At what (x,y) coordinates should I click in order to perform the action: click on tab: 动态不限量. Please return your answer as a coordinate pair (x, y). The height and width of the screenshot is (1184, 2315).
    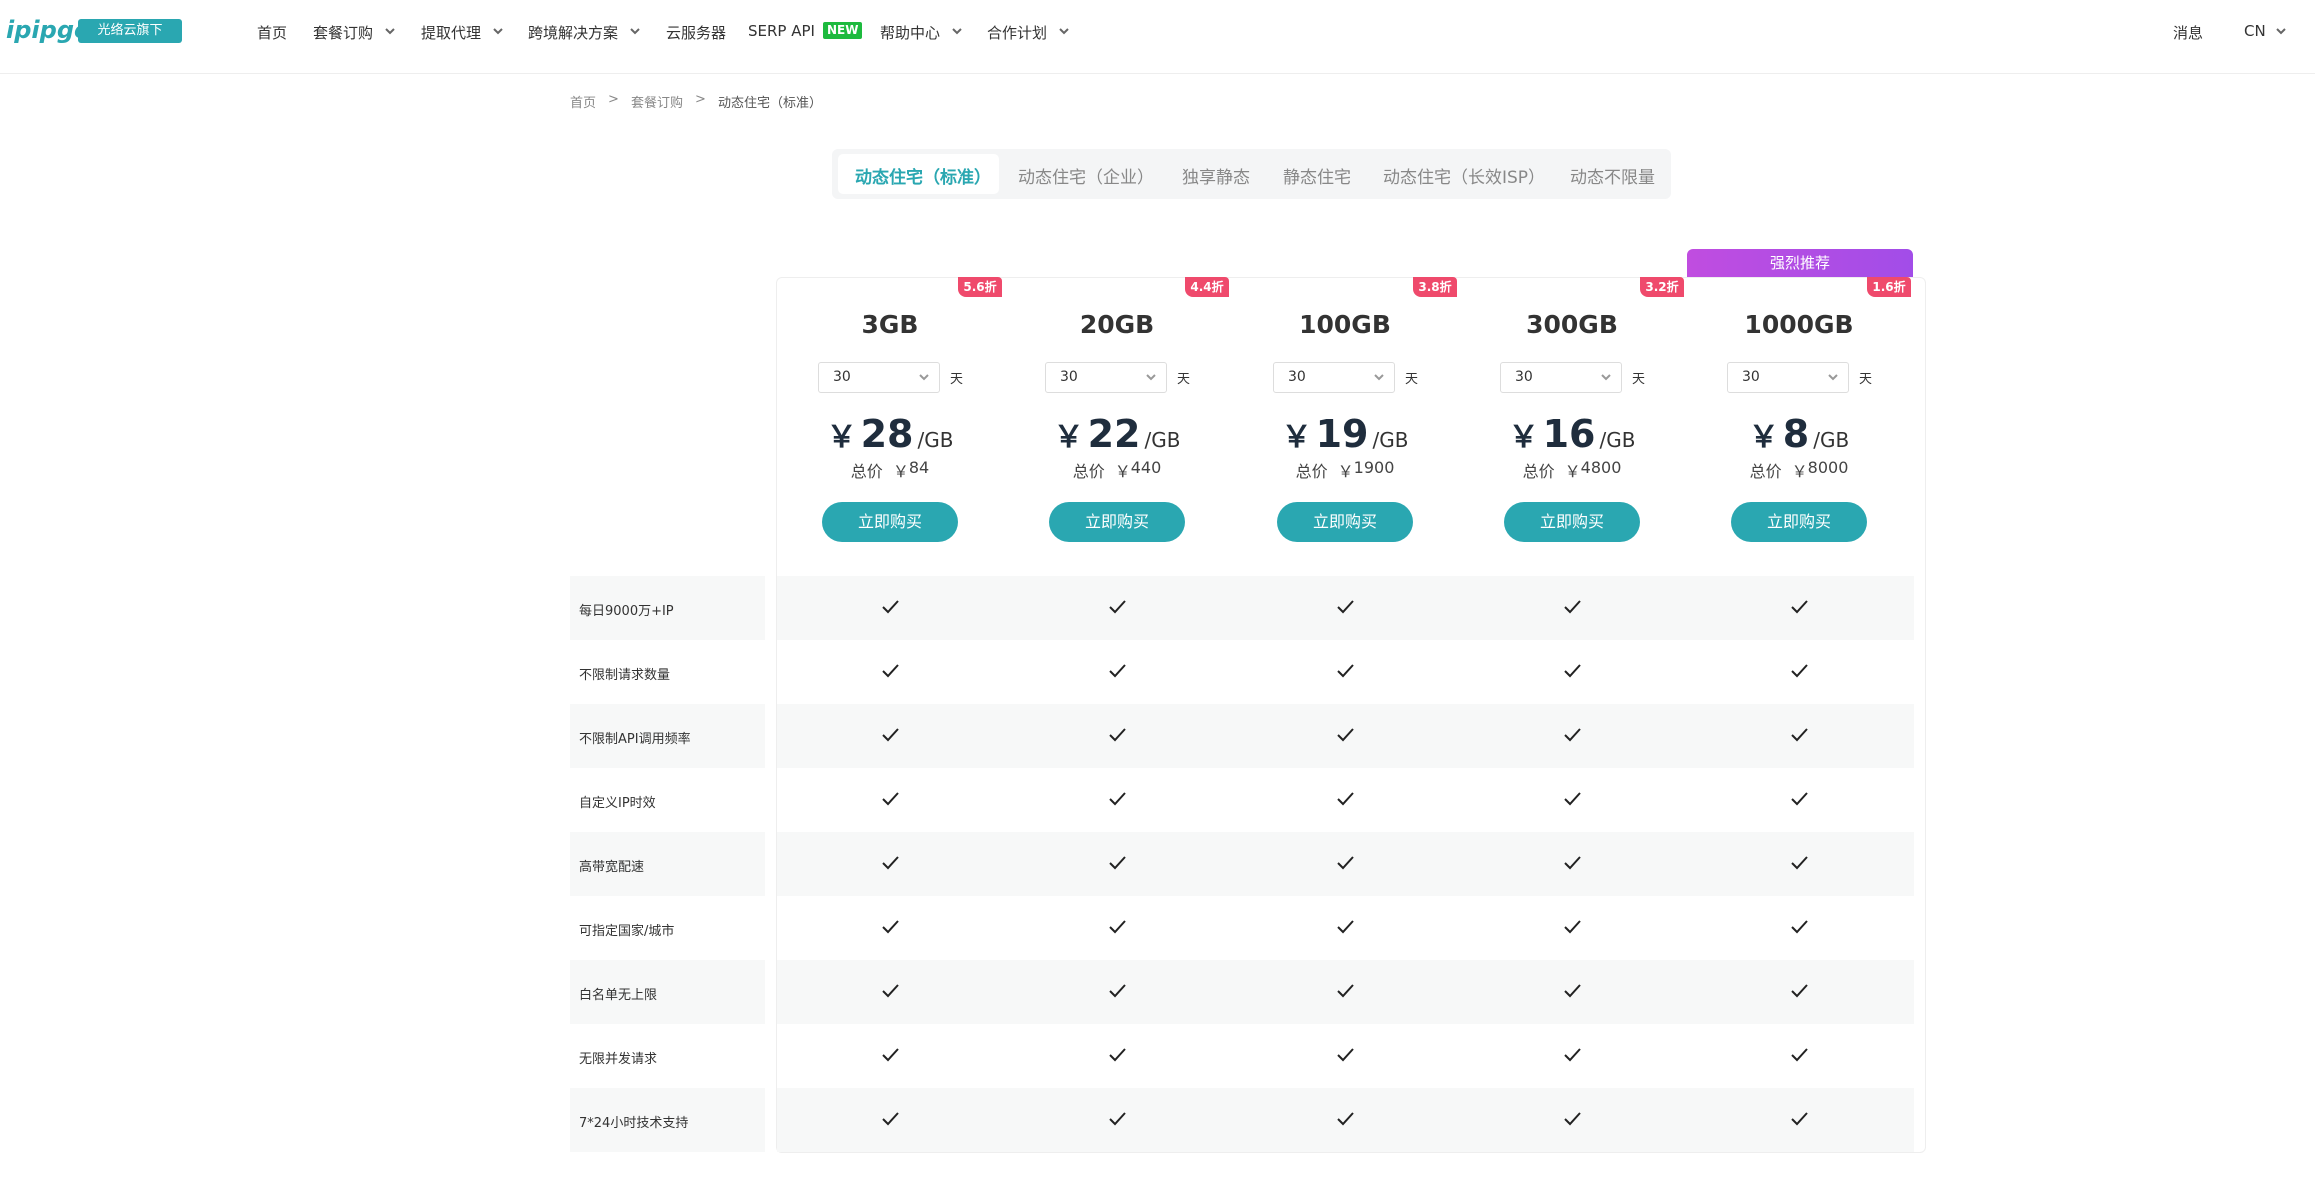
    Looking at the image, I should click on (1612, 178).